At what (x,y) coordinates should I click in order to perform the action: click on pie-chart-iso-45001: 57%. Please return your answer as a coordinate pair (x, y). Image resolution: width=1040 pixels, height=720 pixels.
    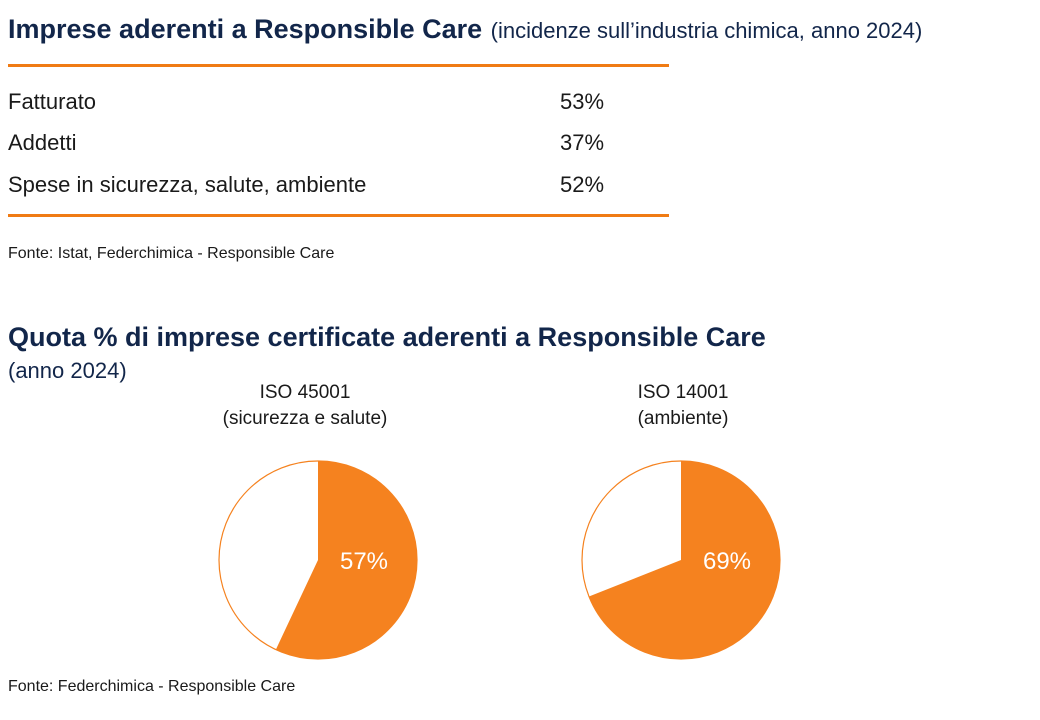
    Looking at the image, I should click on (318, 560).